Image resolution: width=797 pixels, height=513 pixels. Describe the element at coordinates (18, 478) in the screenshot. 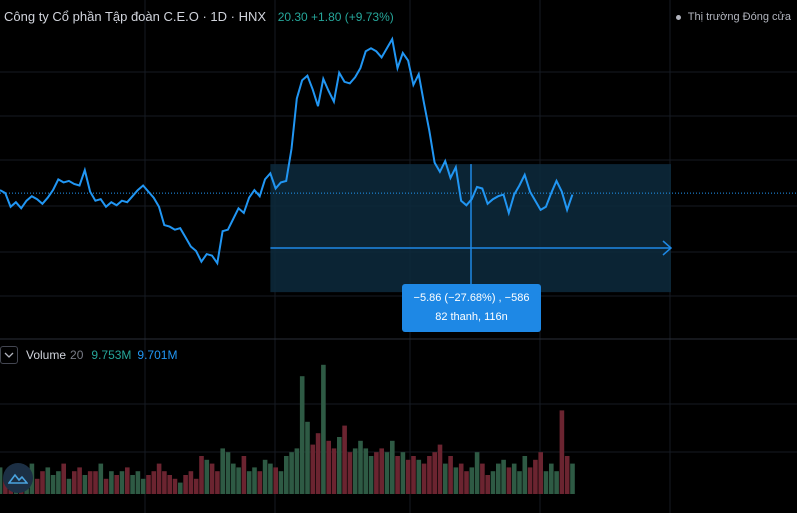

I see `tradingview-logo-icon` at that location.